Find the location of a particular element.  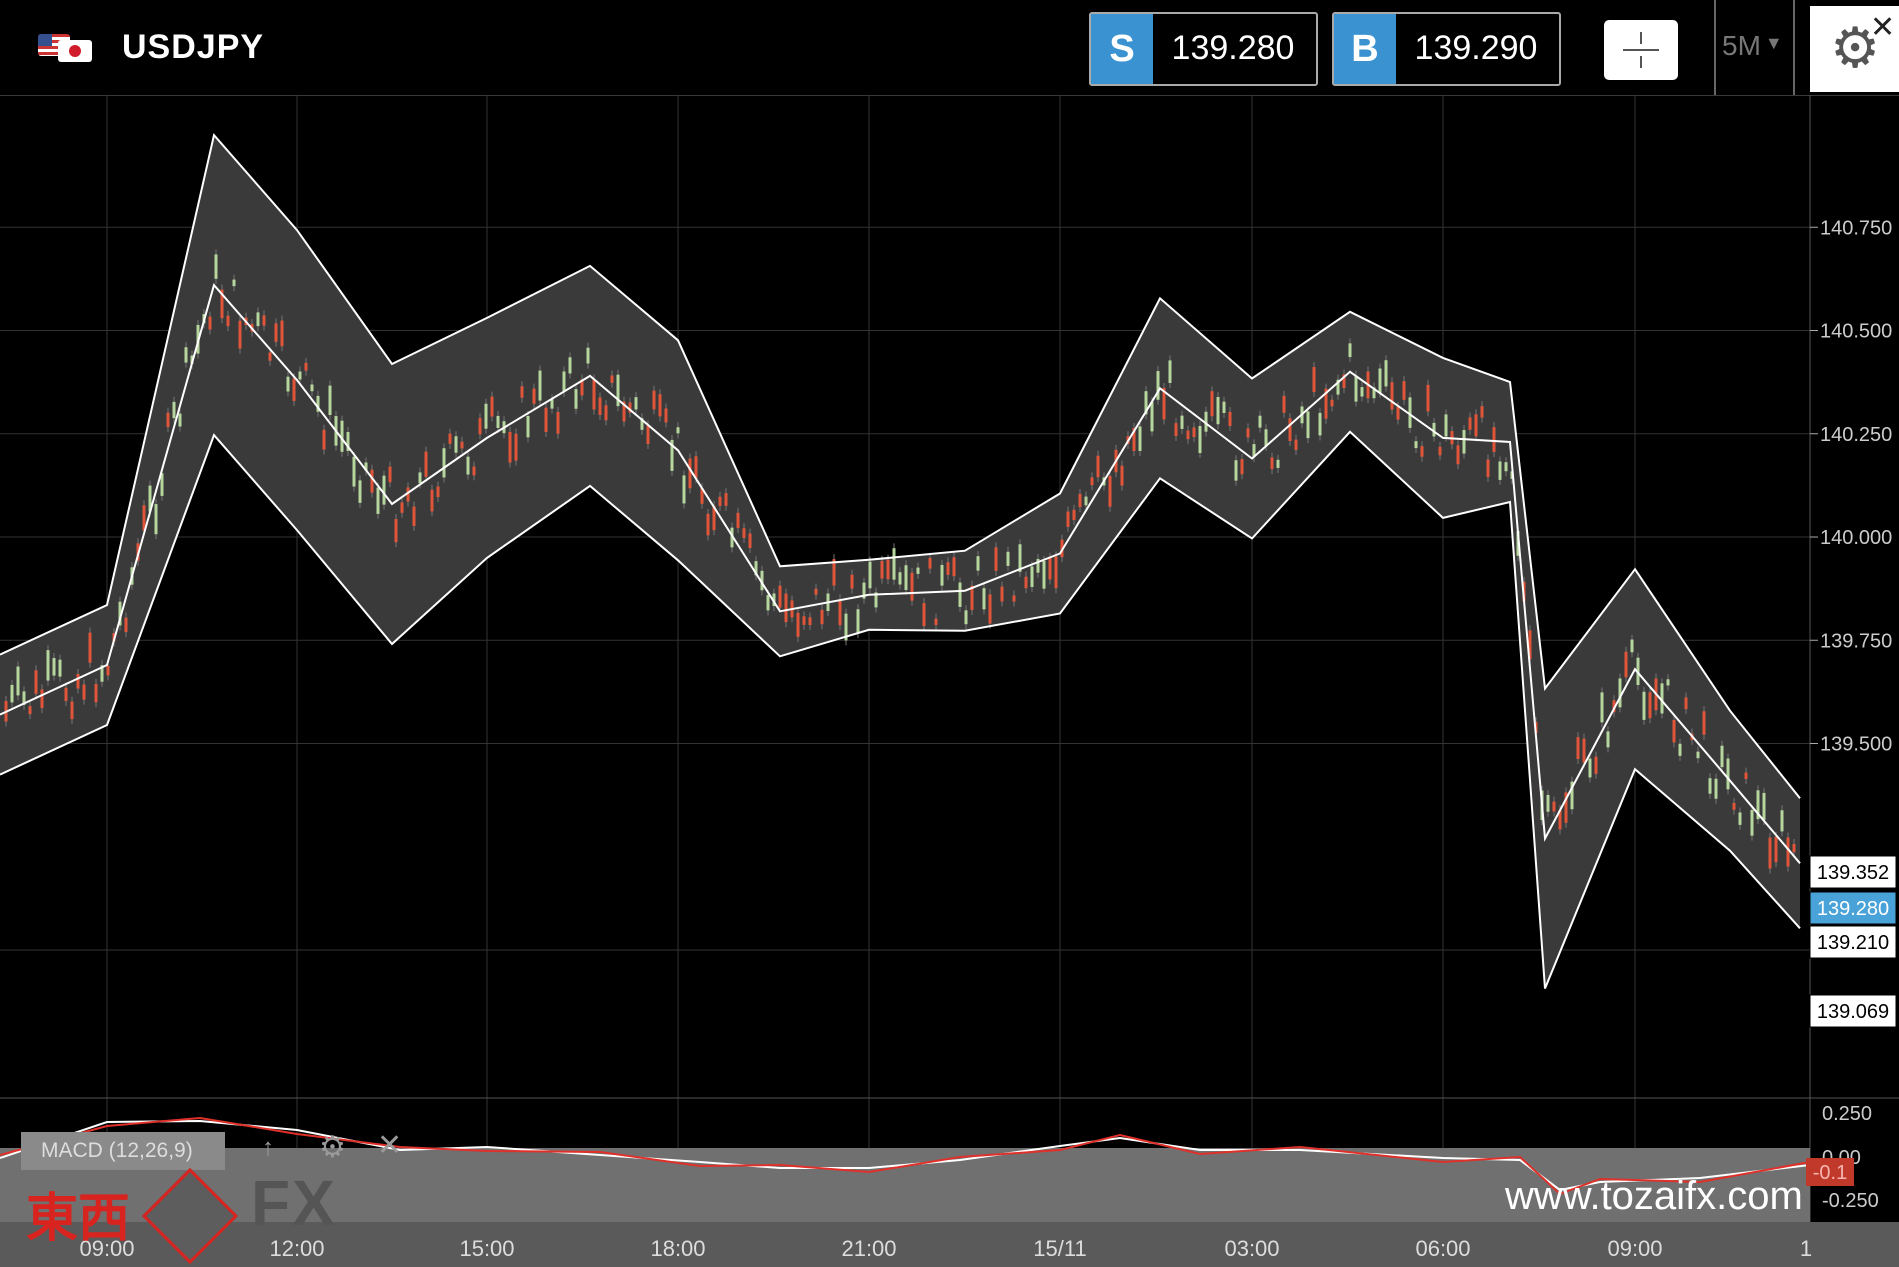

gear-icon: ⚙ is located at coordinates (1855, 47).